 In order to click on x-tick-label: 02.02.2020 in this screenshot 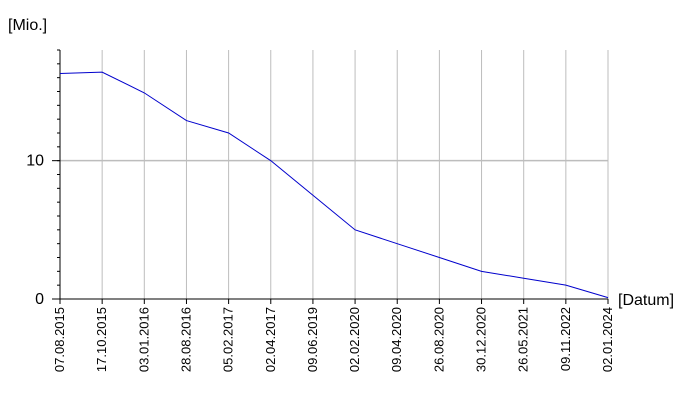, I will do `click(354, 339)`.